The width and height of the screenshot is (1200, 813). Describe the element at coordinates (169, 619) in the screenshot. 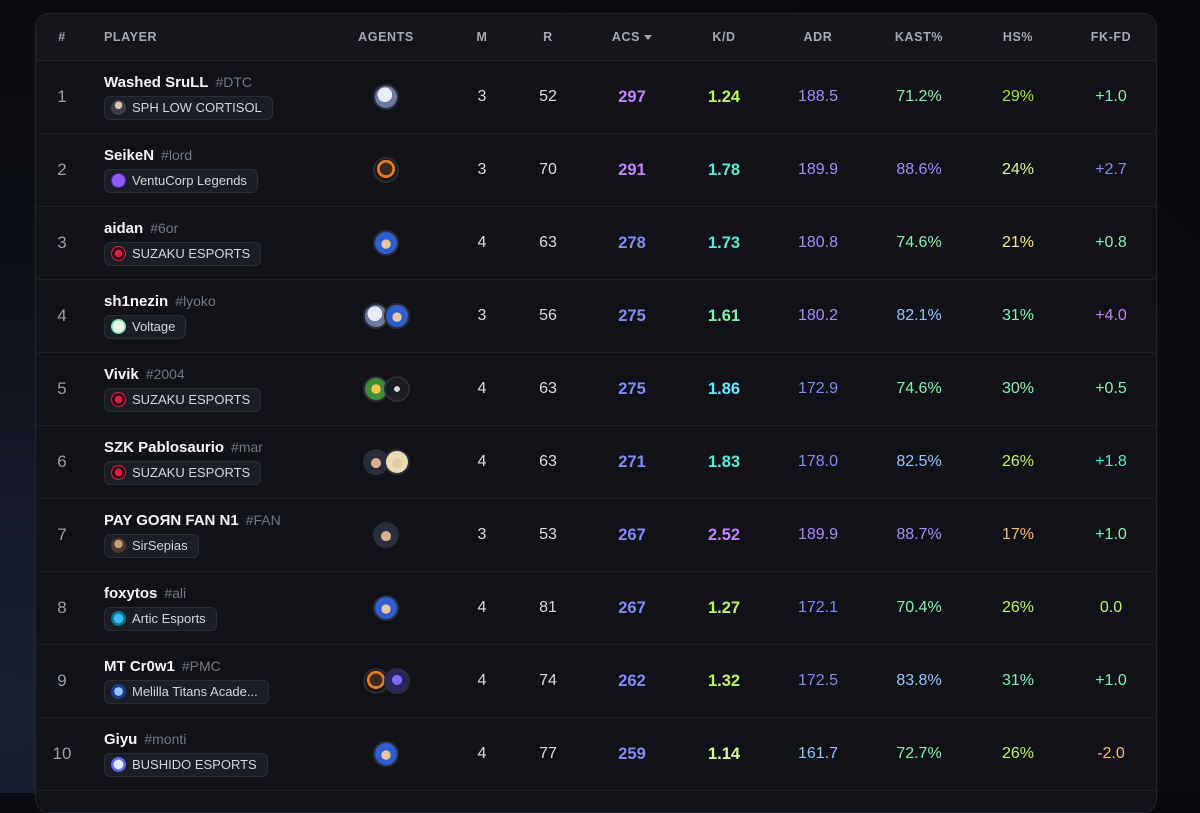

I see `team-name: Artic Esports` at that location.